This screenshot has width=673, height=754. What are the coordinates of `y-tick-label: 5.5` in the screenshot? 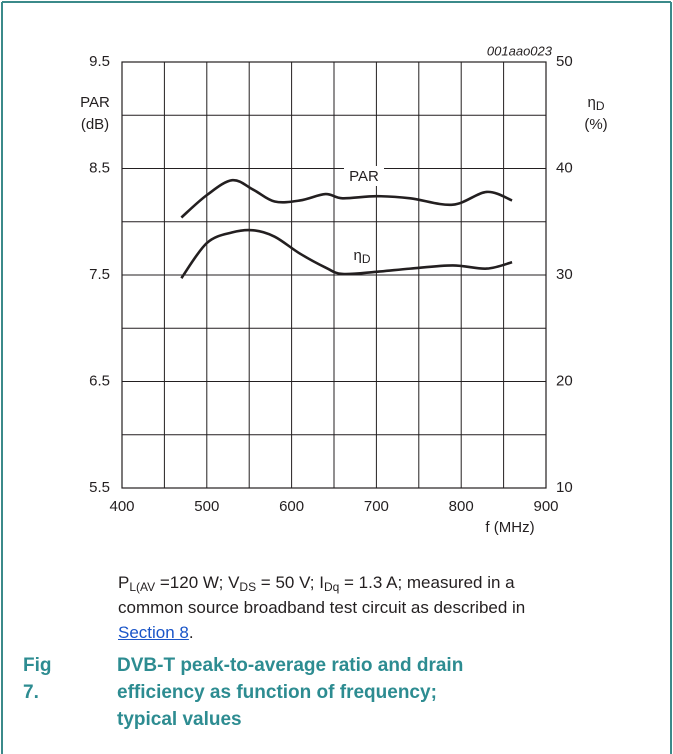 It's located at (99, 487).